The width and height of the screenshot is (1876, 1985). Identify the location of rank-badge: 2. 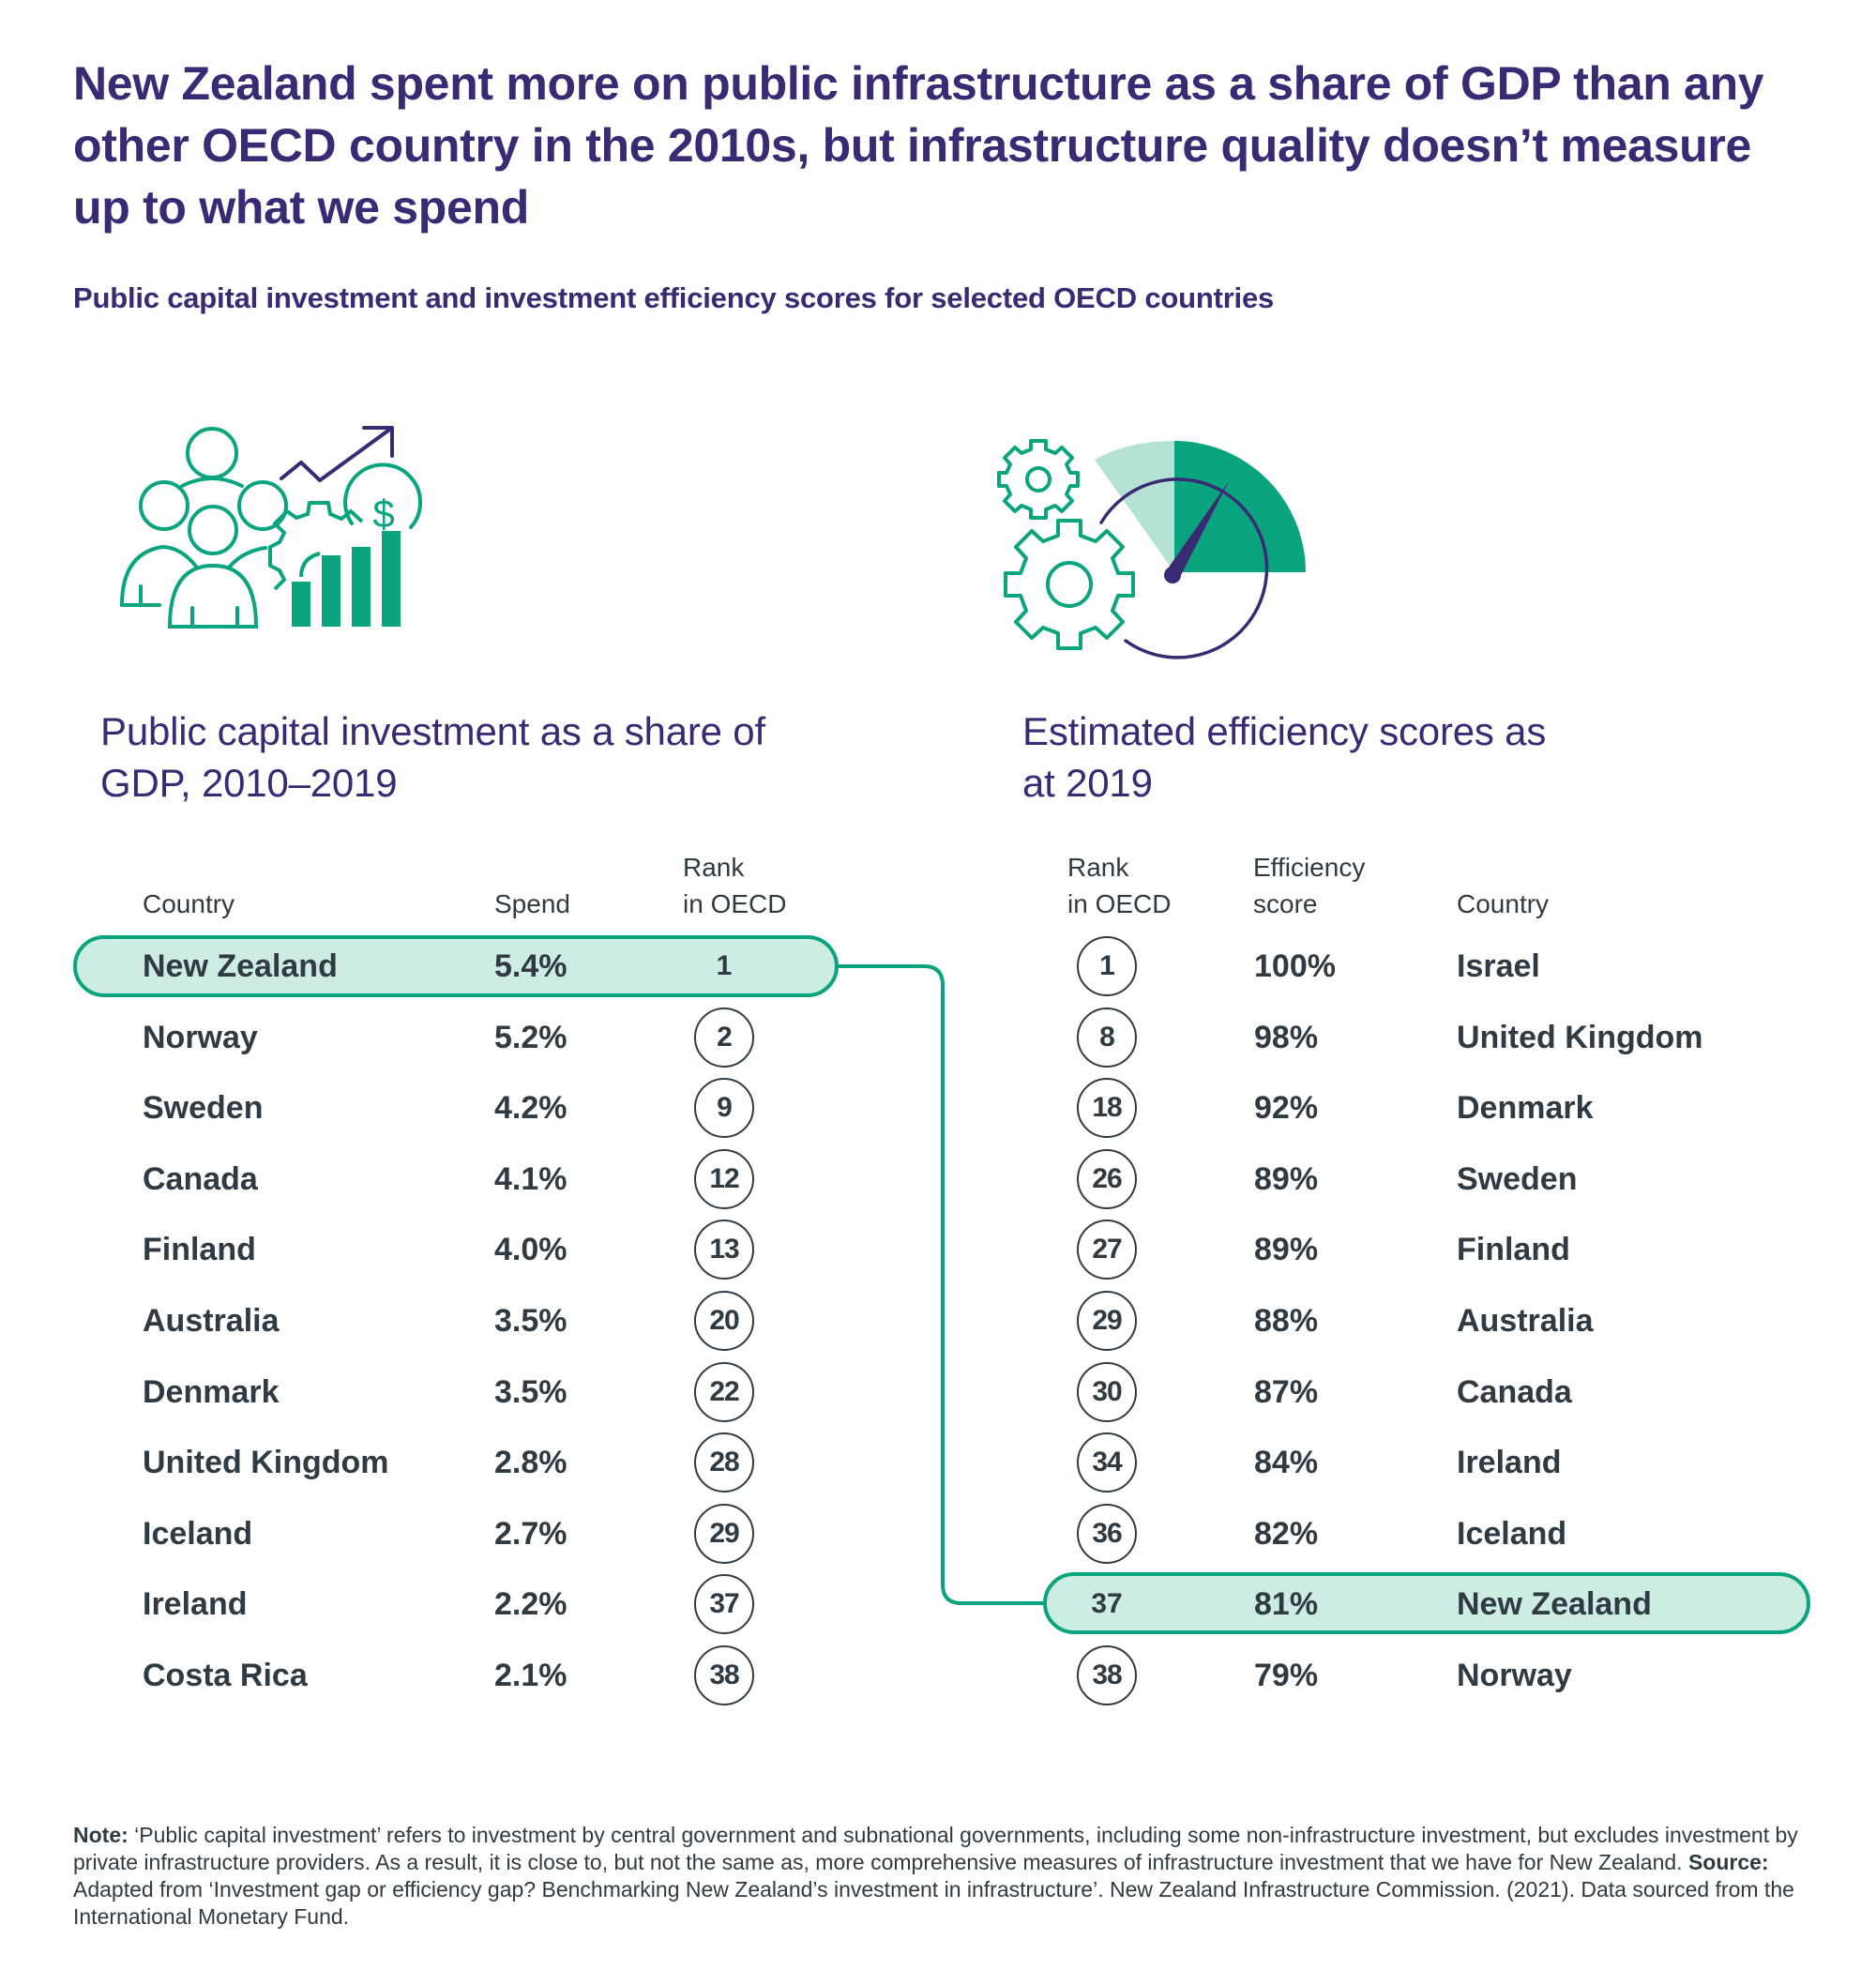
(724, 1037).